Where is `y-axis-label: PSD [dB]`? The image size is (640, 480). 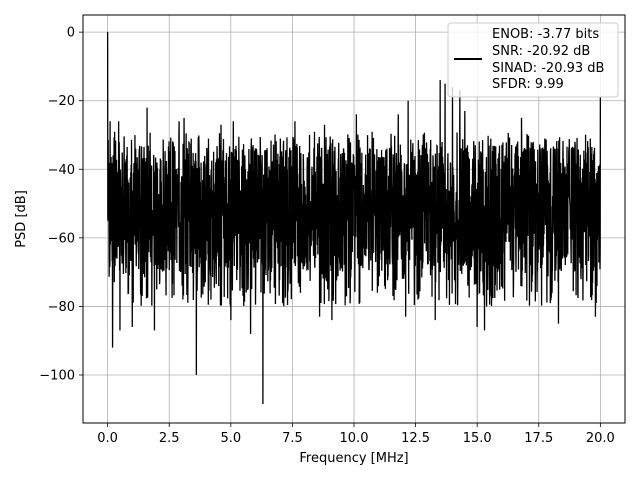 y-axis-label: PSD [dB] is located at coordinates (21, 219).